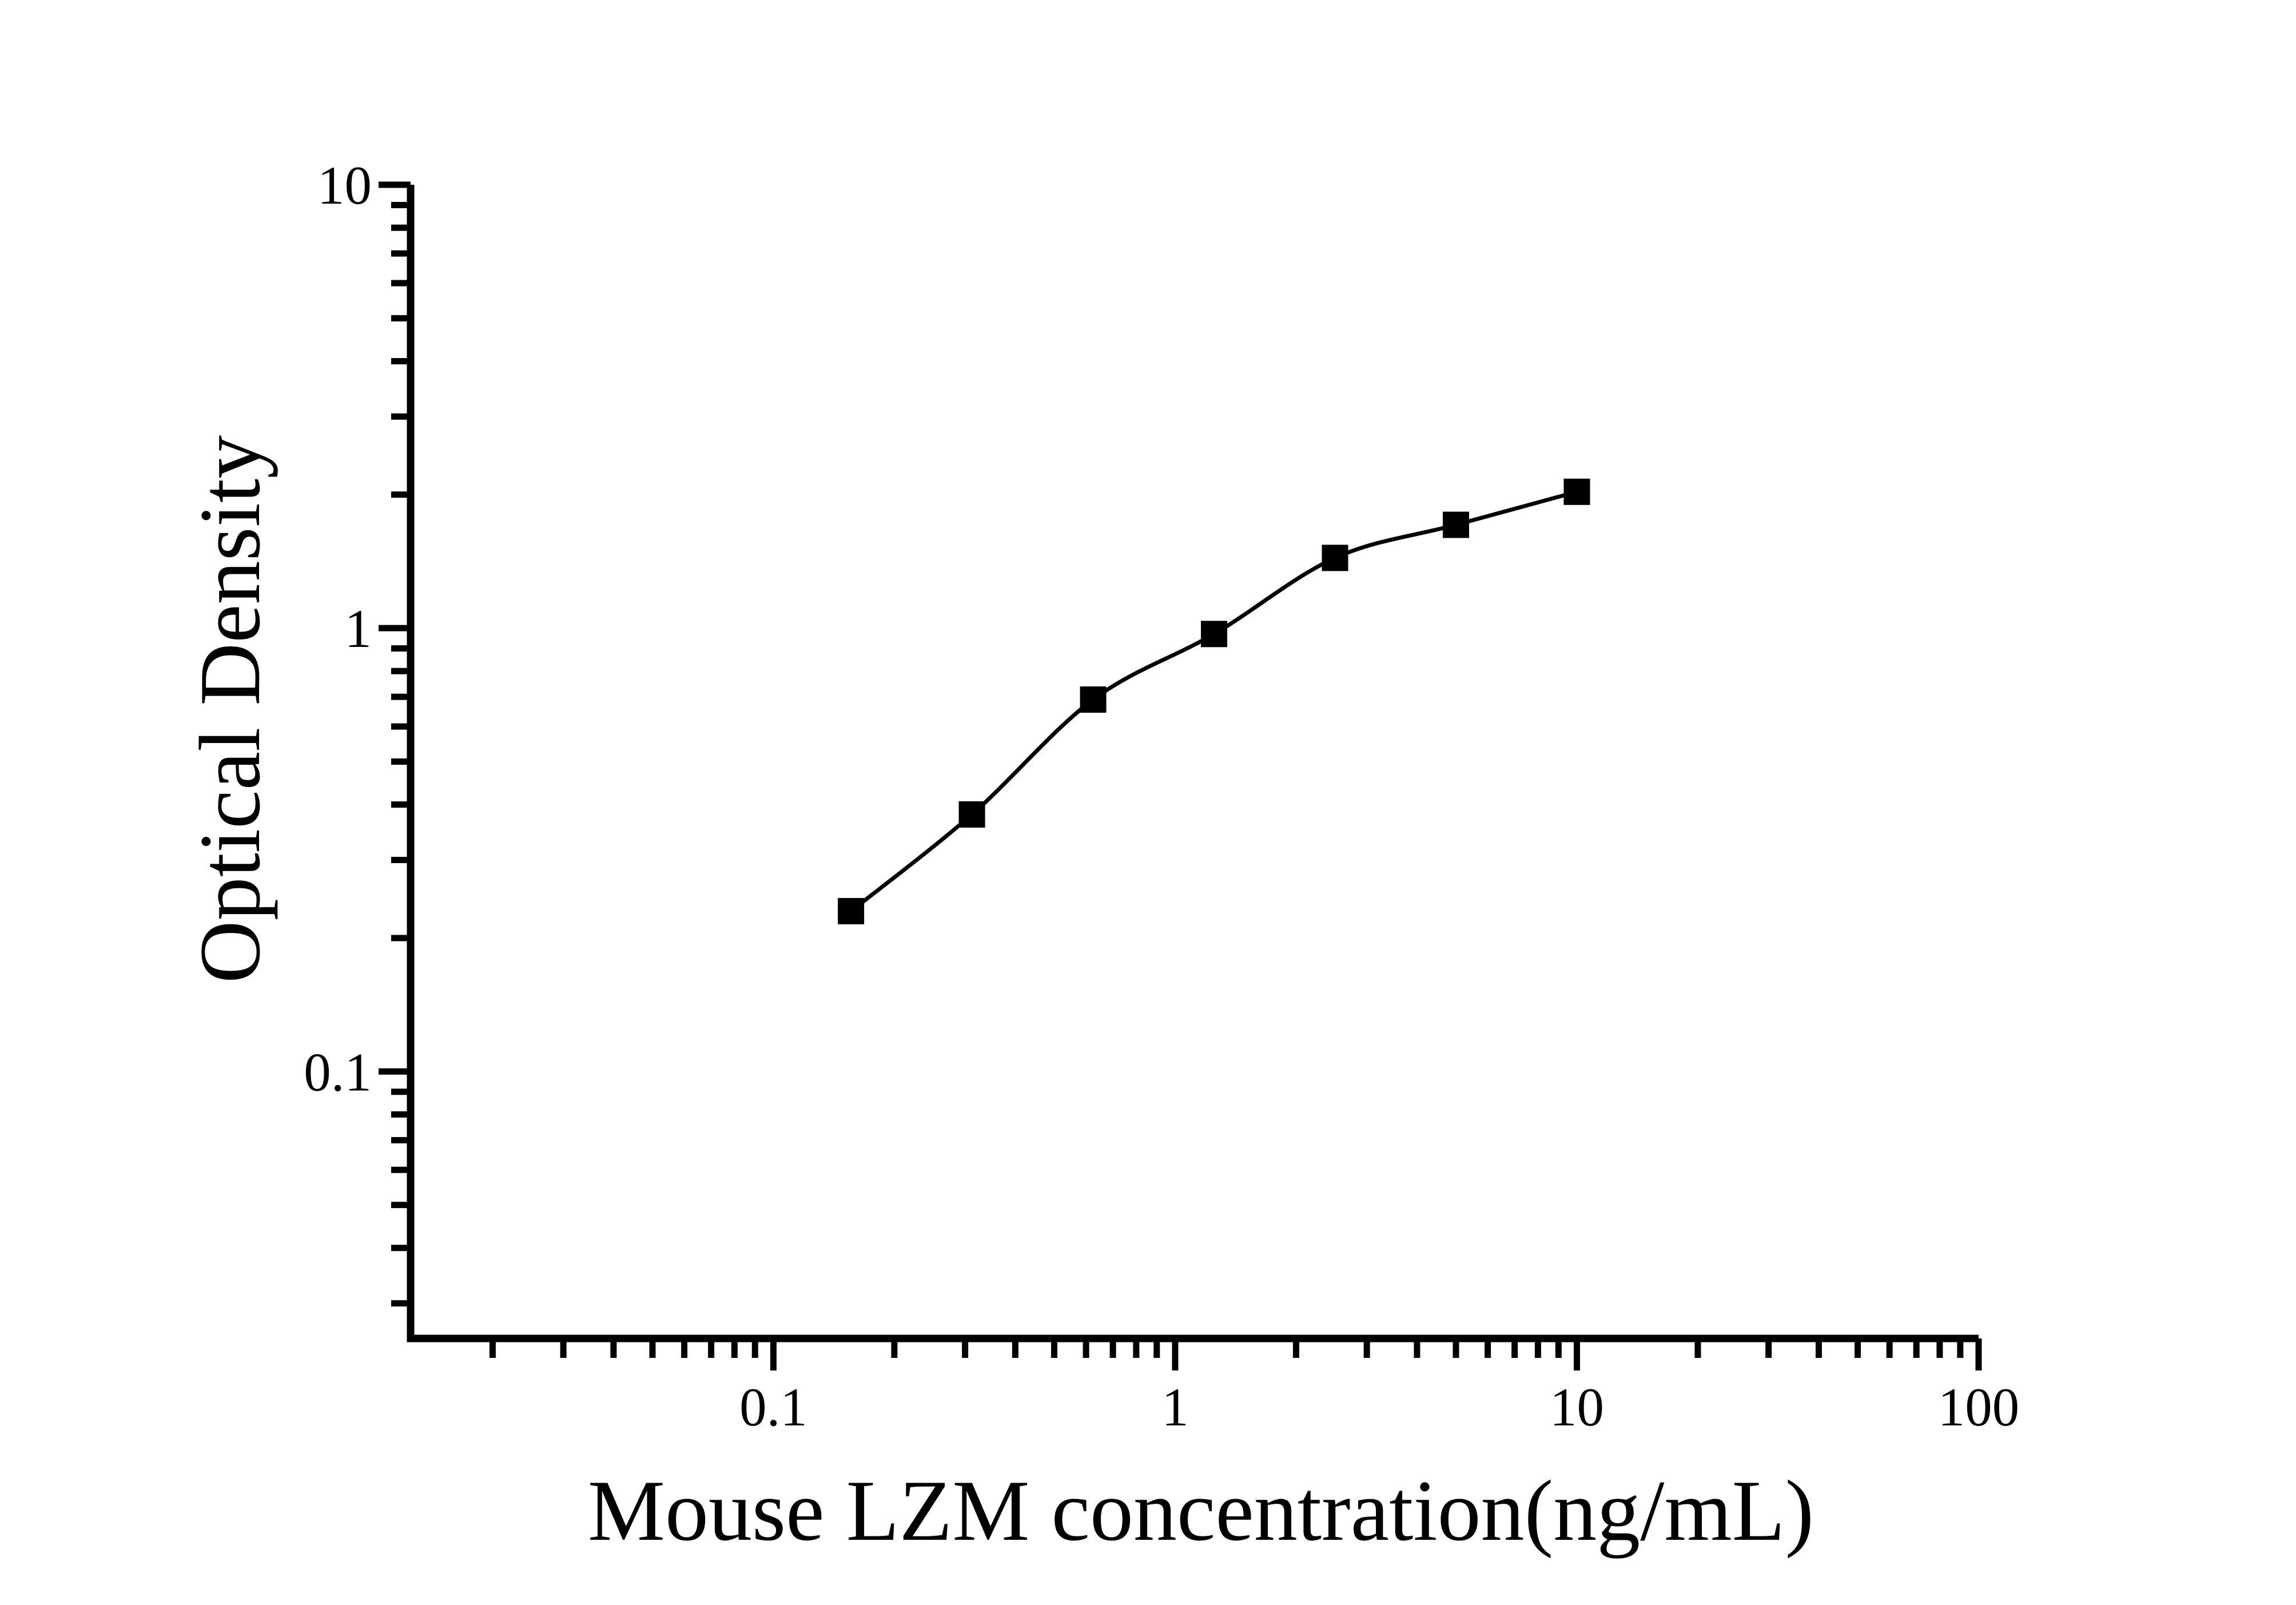 The height and width of the screenshot is (1605, 2296). Describe the element at coordinates (773, 1407) in the screenshot. I see `x-tick-label: 0.1` at that location.